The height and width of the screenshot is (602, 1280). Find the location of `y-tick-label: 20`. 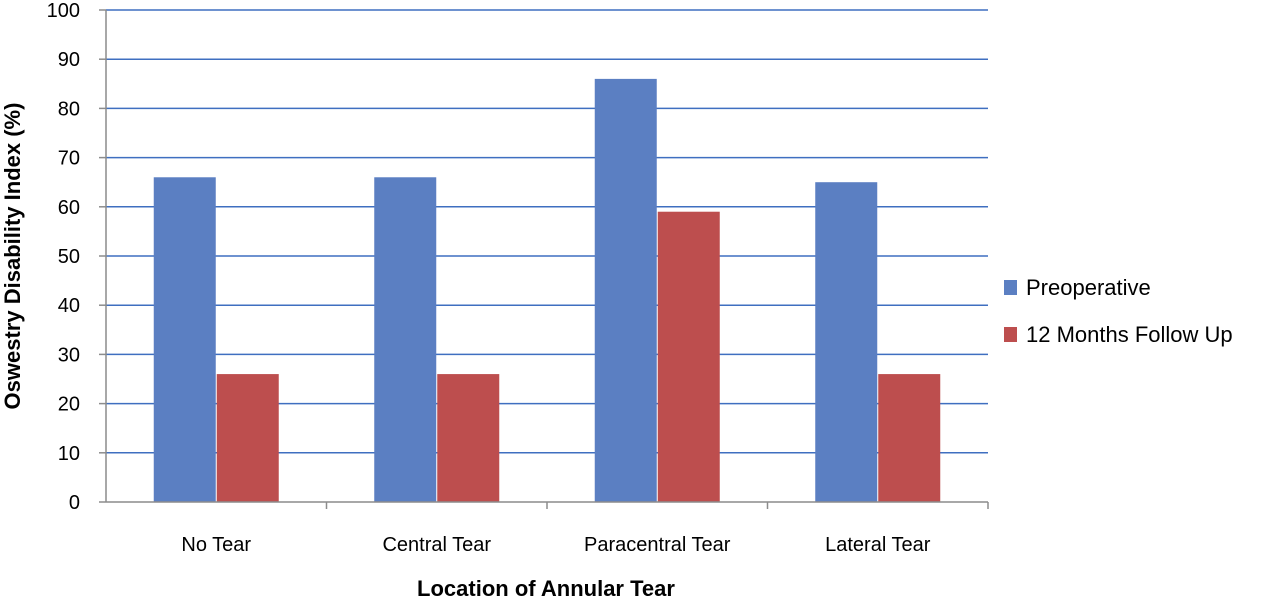

y-tick-label: 20 is located at coordinates (69, 405).